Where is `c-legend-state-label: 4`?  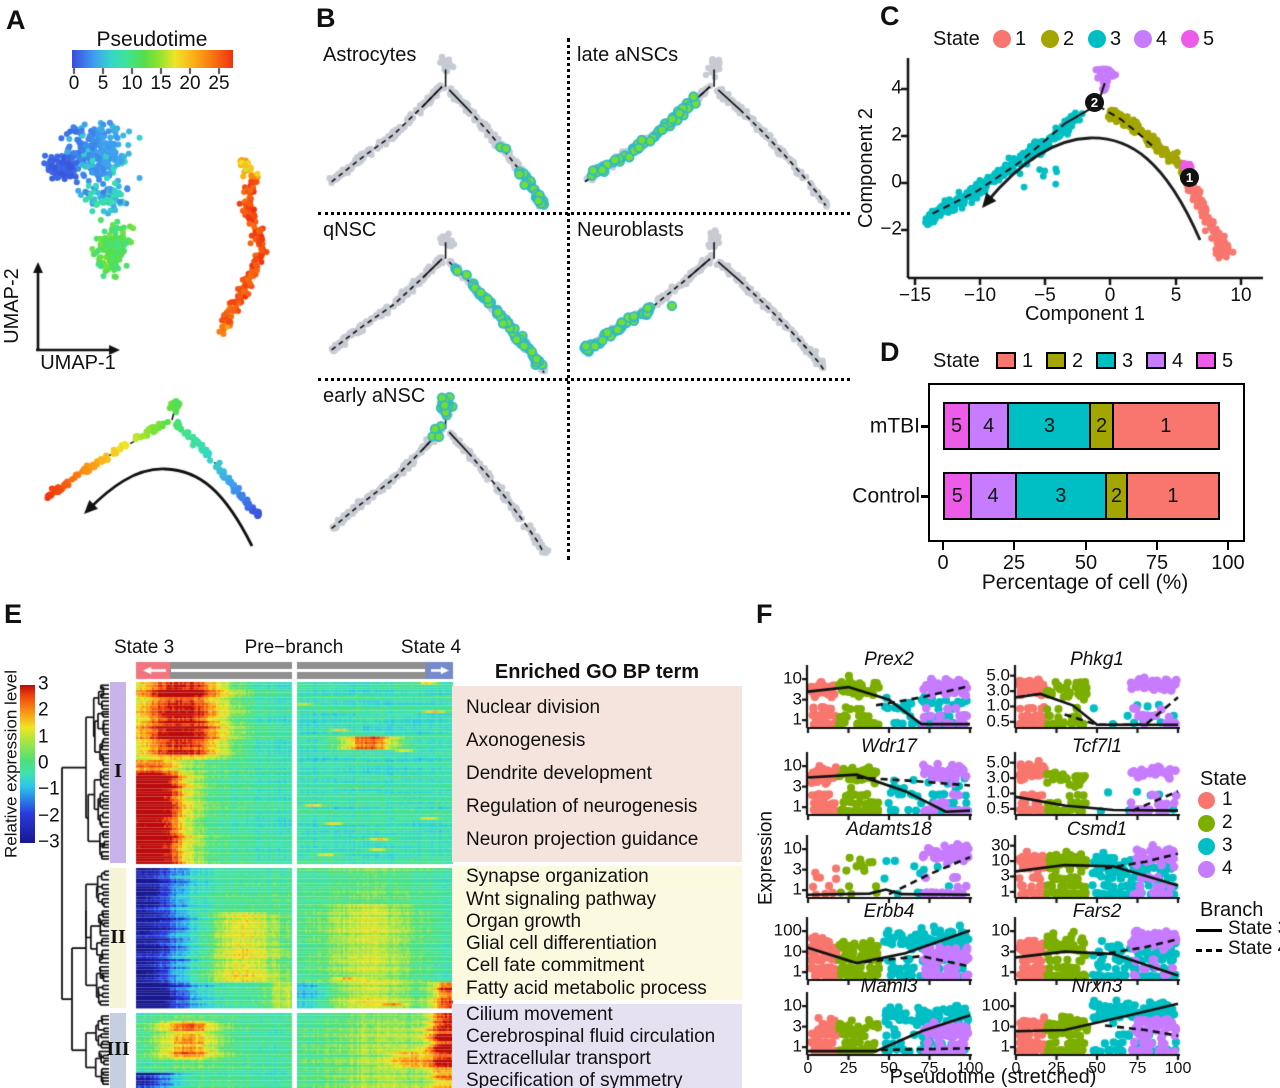
c-legend-state-label: 4 is located at coordinates (1162, 39).